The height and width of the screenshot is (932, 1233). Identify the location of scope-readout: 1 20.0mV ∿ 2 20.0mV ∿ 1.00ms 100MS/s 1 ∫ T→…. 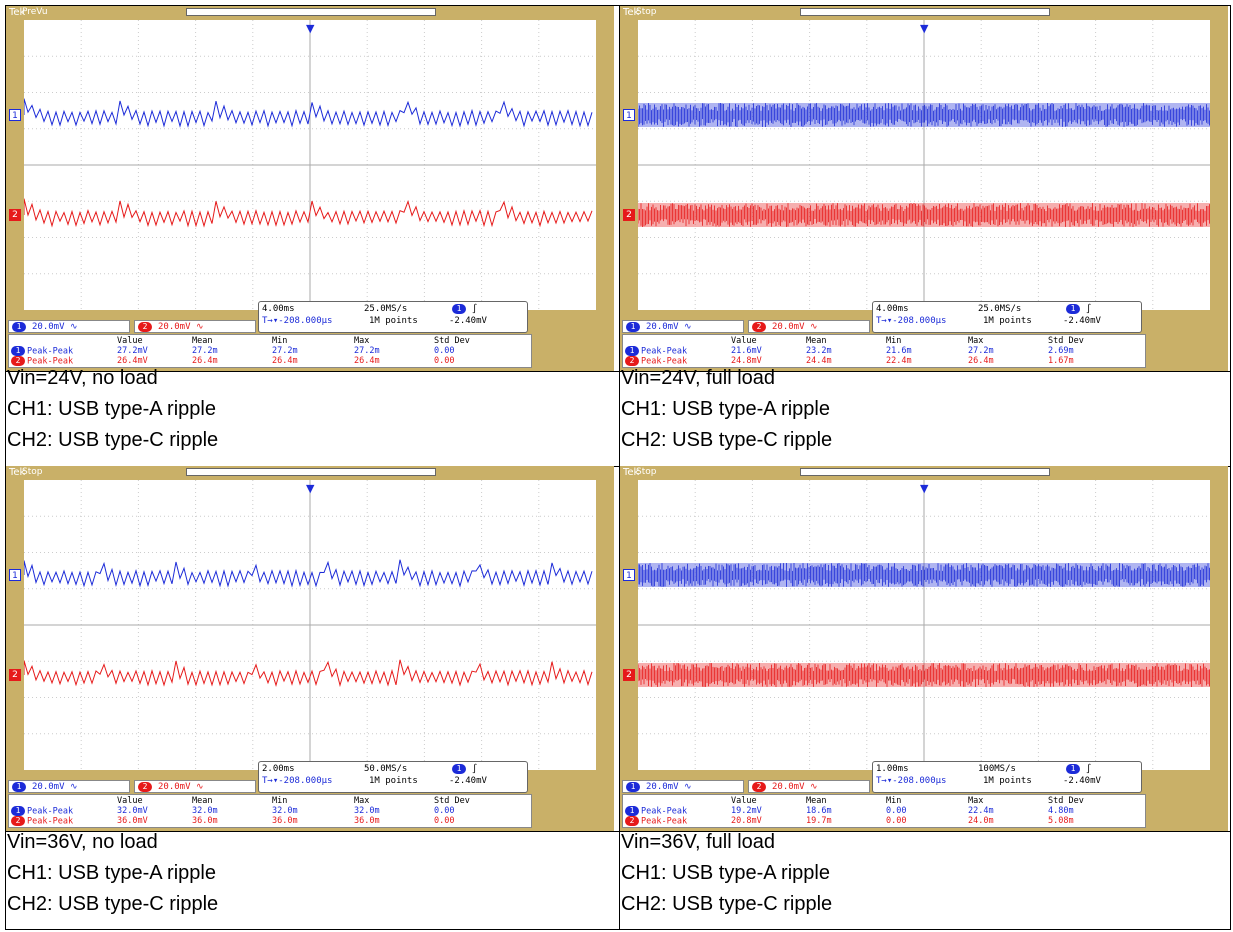
(924, 796).